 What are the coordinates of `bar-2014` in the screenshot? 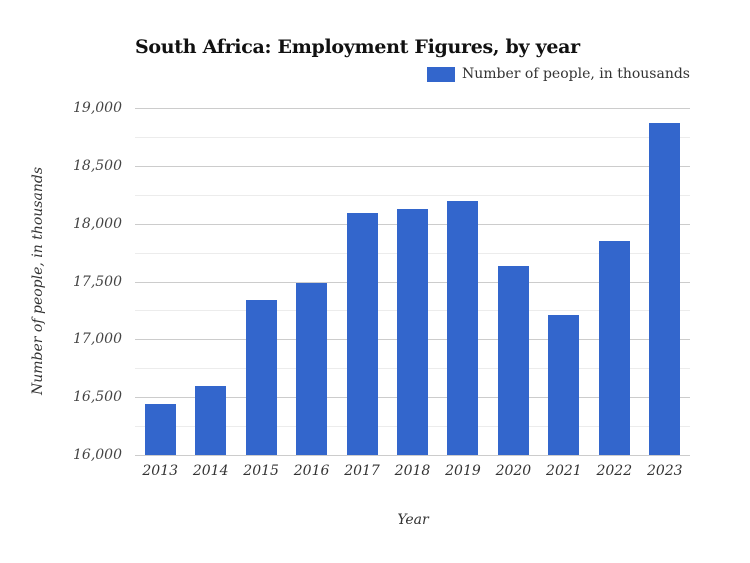 It's located at (211, 420).